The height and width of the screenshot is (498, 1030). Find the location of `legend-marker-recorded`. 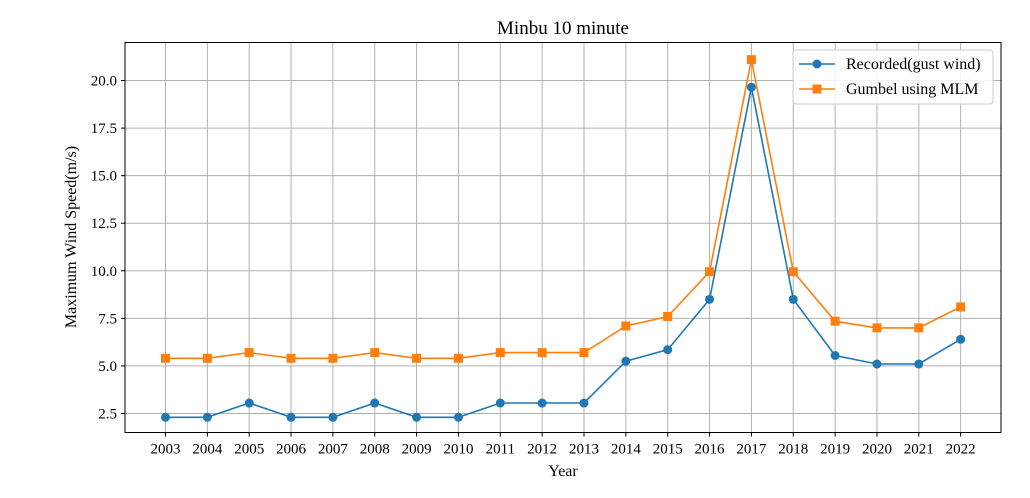

legend-marker-recorded is located at coordinates (817, 64).